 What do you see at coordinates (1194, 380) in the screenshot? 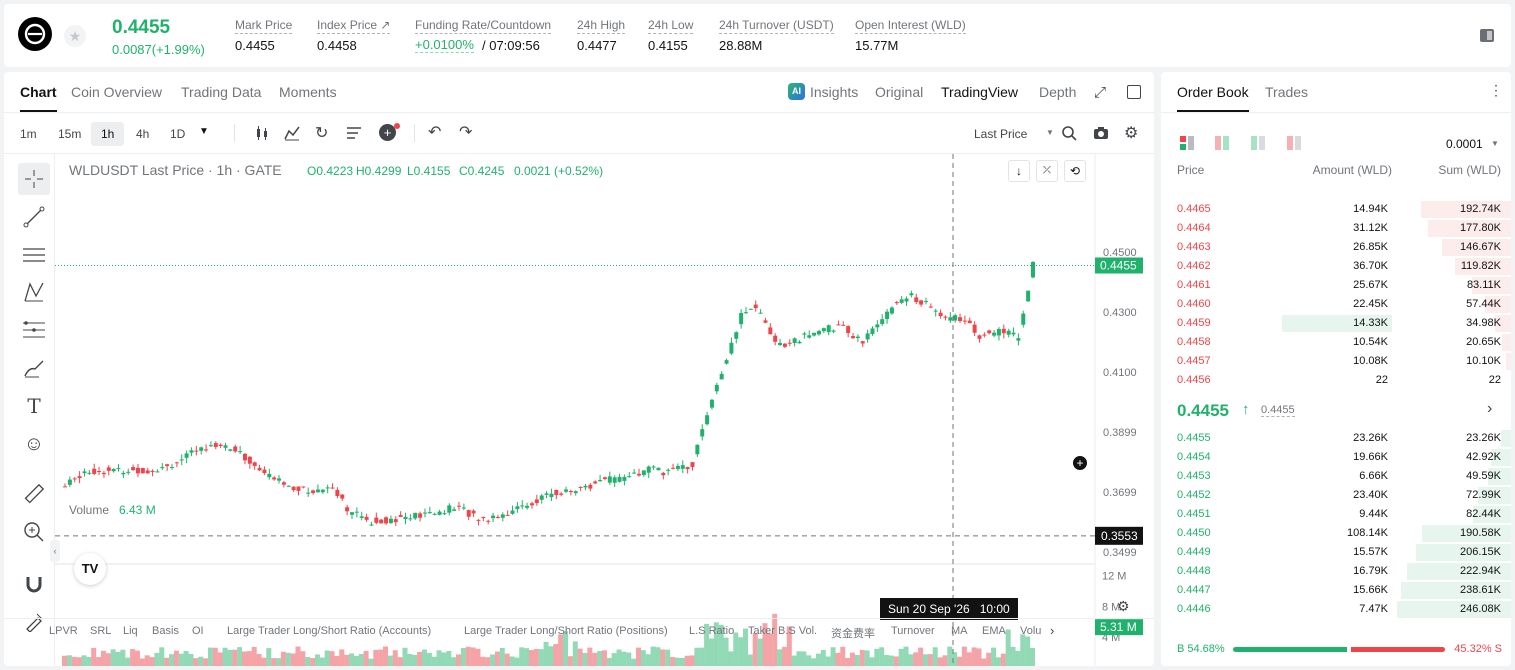
I see `ask-price: 0.4456` at bounding box center [1194, 380].